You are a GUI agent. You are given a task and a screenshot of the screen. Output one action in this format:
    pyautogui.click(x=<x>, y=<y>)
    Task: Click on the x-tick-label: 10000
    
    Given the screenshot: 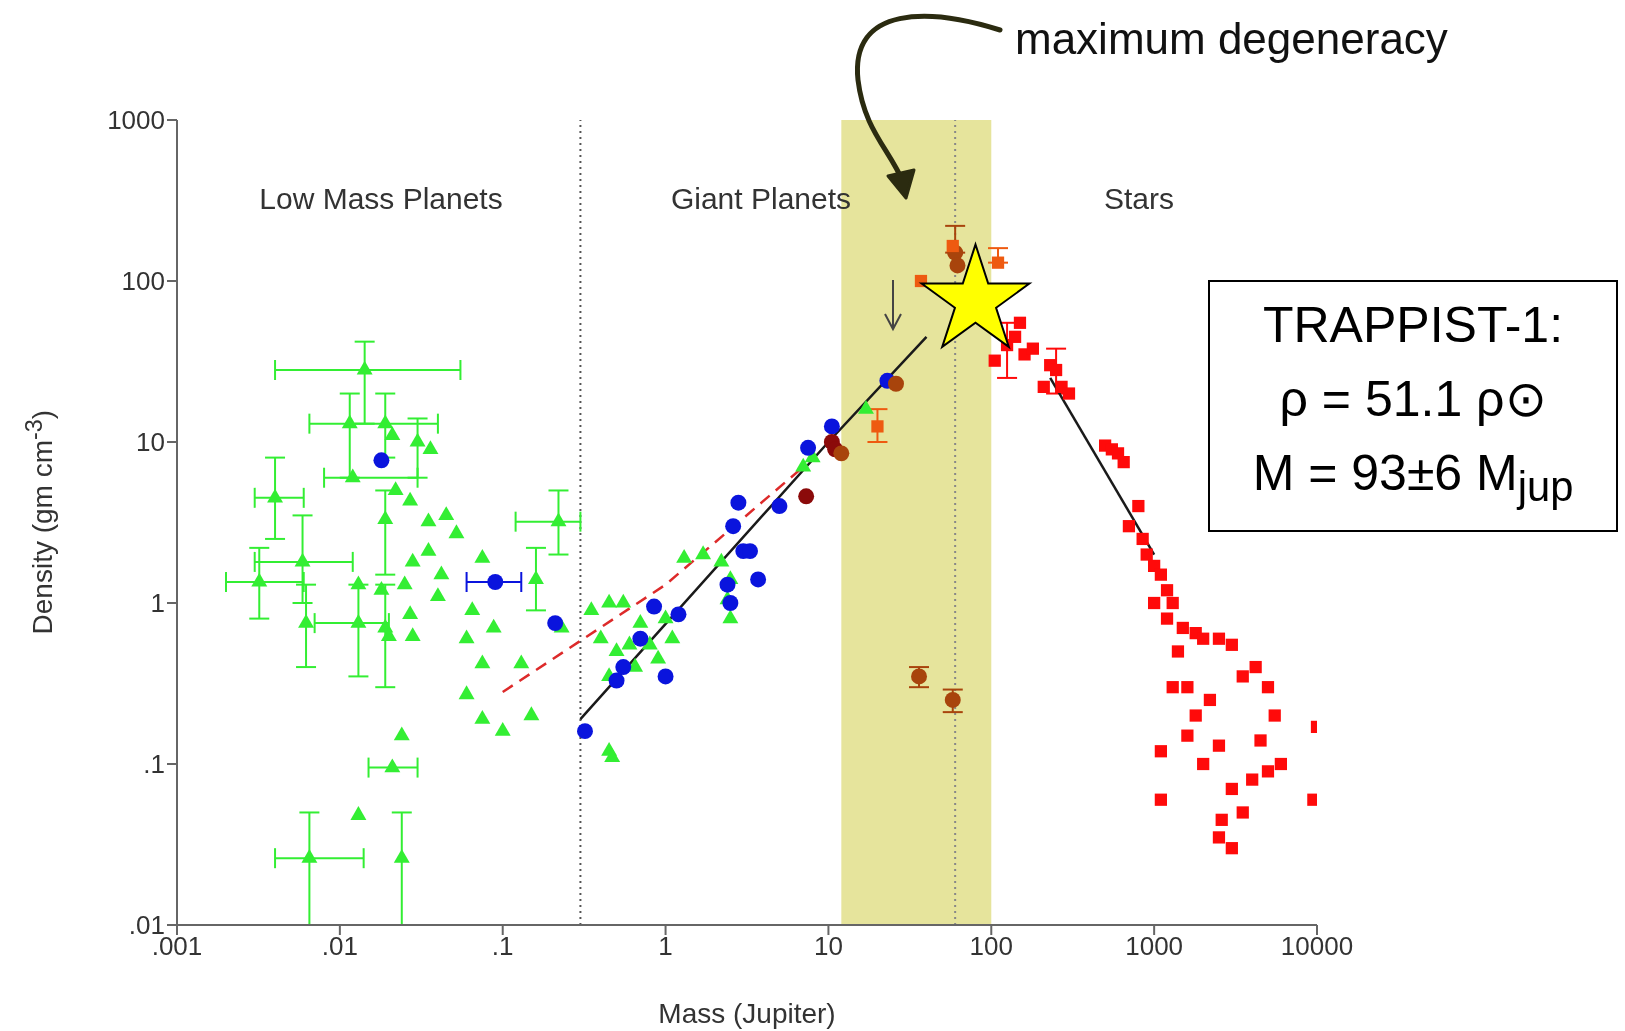 What is the action you would take?
    pyautogui.click(x=1317, y=946)
    